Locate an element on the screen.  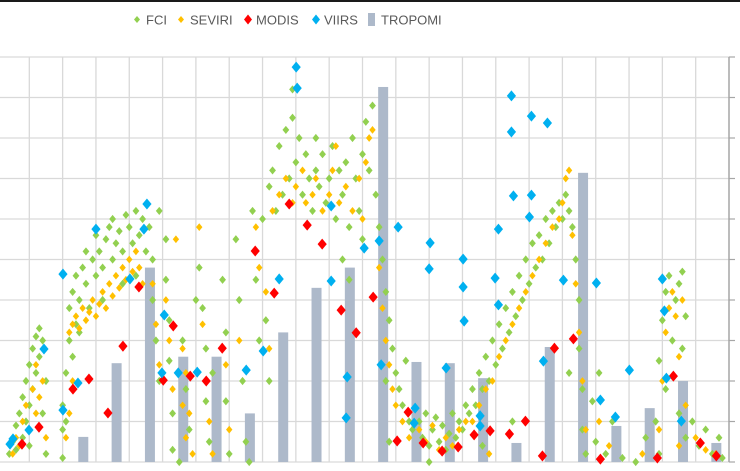
legend-item-seviri: SEVIRI is located at coordinates (205, 20).